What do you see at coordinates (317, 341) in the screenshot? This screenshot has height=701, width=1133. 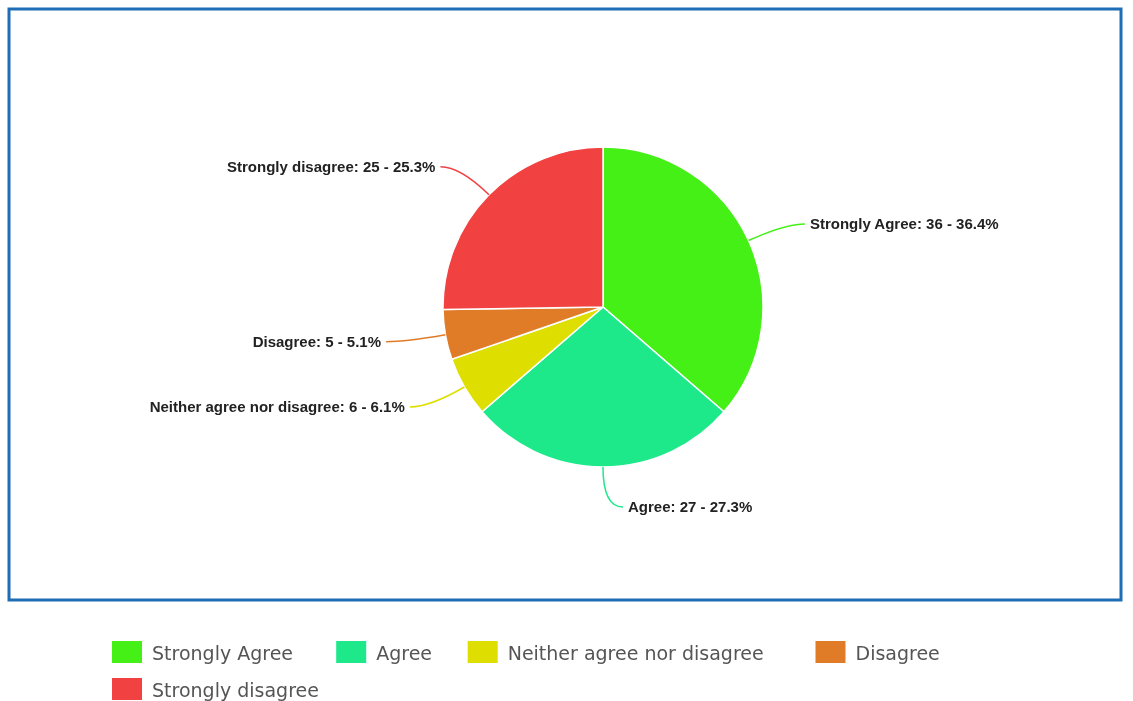 I see `data-label: Disagree: 5 - 5.1%` at bounding box center [317, 341].